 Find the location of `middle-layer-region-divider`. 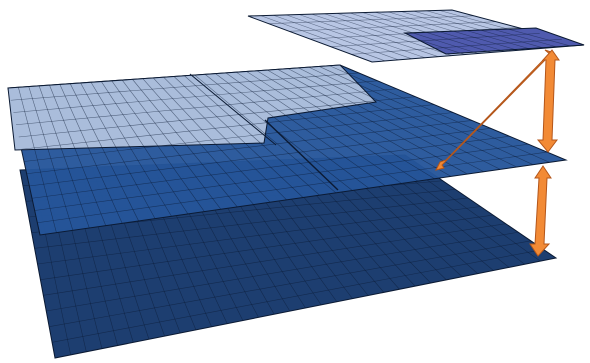

middle-layer-region-divider is located at coordinates (301, 155).